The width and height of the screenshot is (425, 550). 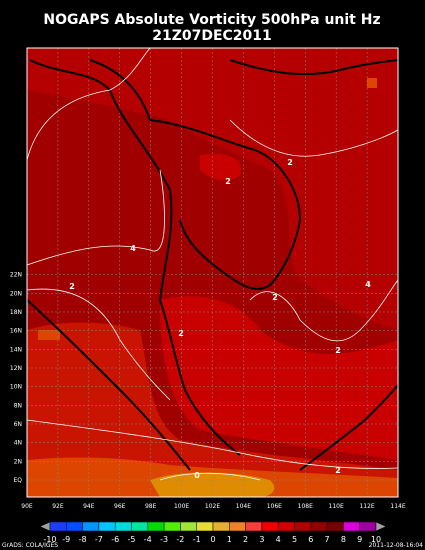 What do you see at coordinates (376, 539) in the screenshot?
I see `colorbar-label: 10` at bounding box center [376, 539].